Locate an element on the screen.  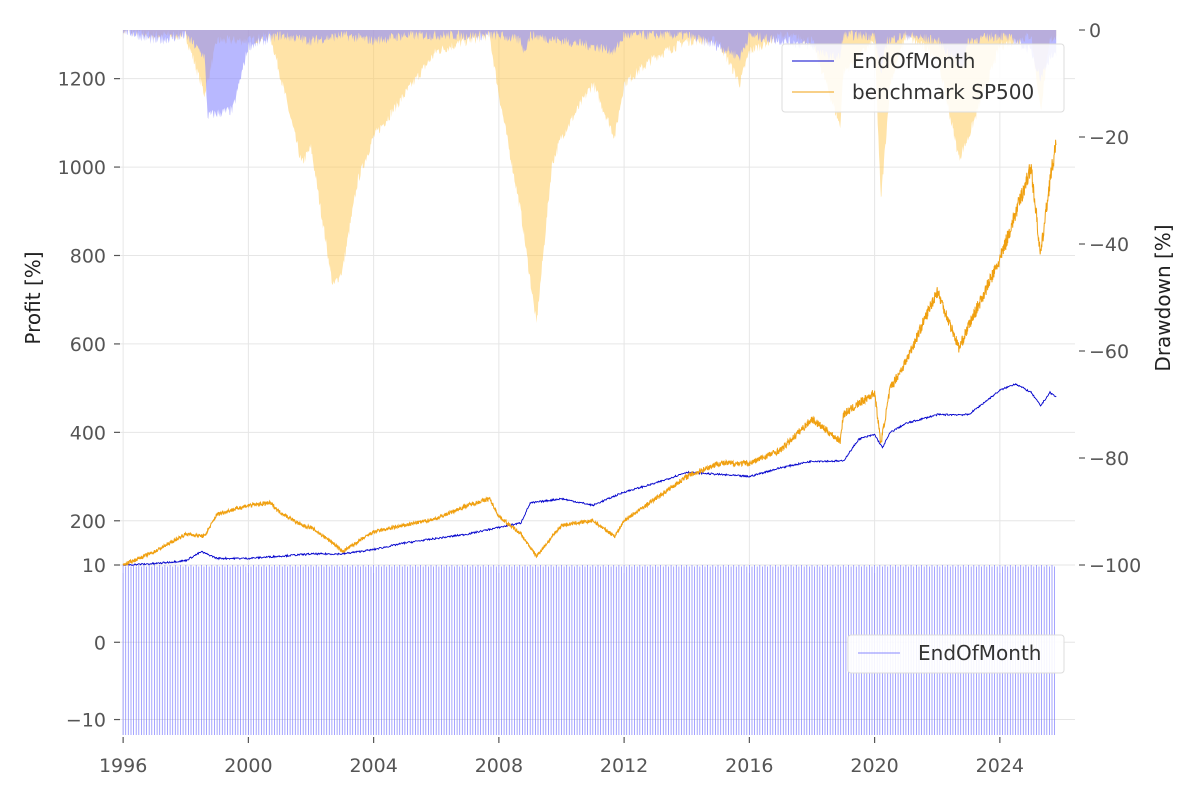
y2-tick-label: −20 is located at coordinates (1109, 138).